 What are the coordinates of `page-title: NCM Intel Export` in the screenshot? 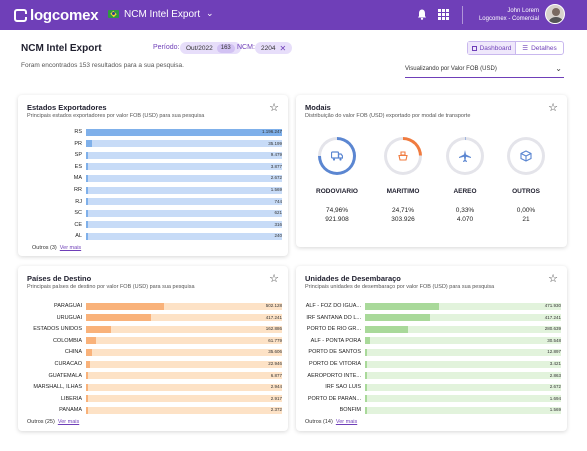 It's located at (61, 48).